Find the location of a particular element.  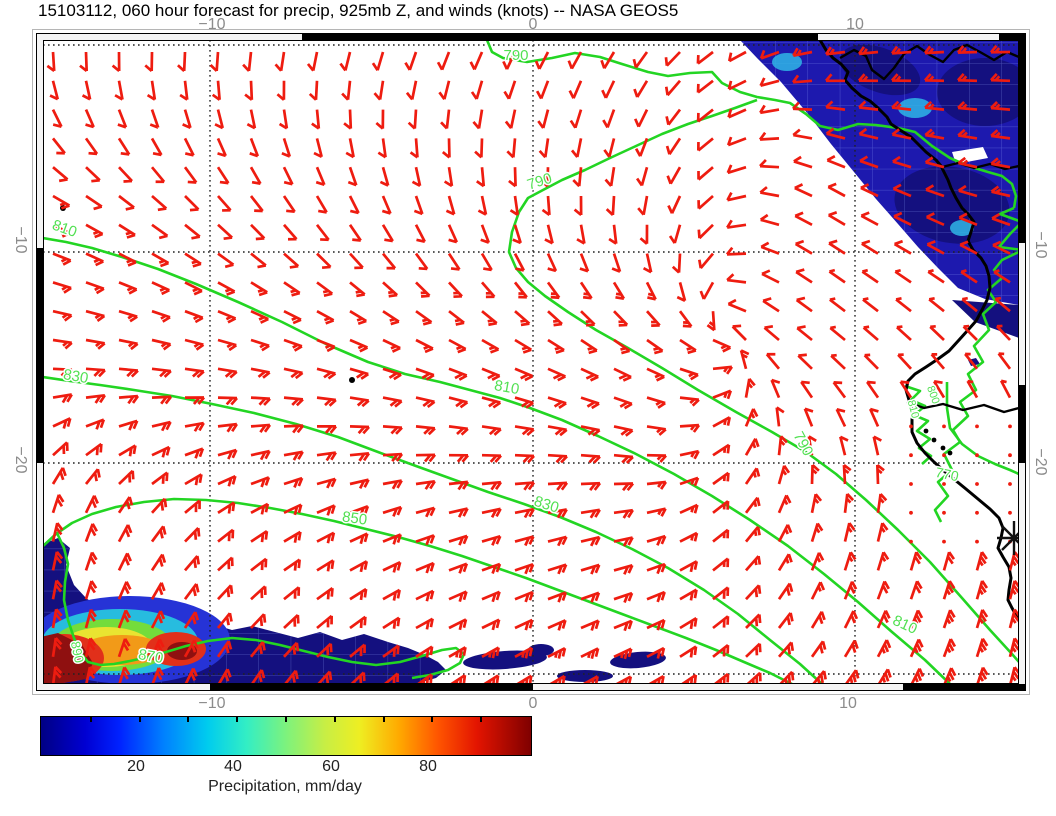

colorbar-caption: Precipitation, mm/day is located at coordinates (285, 786).